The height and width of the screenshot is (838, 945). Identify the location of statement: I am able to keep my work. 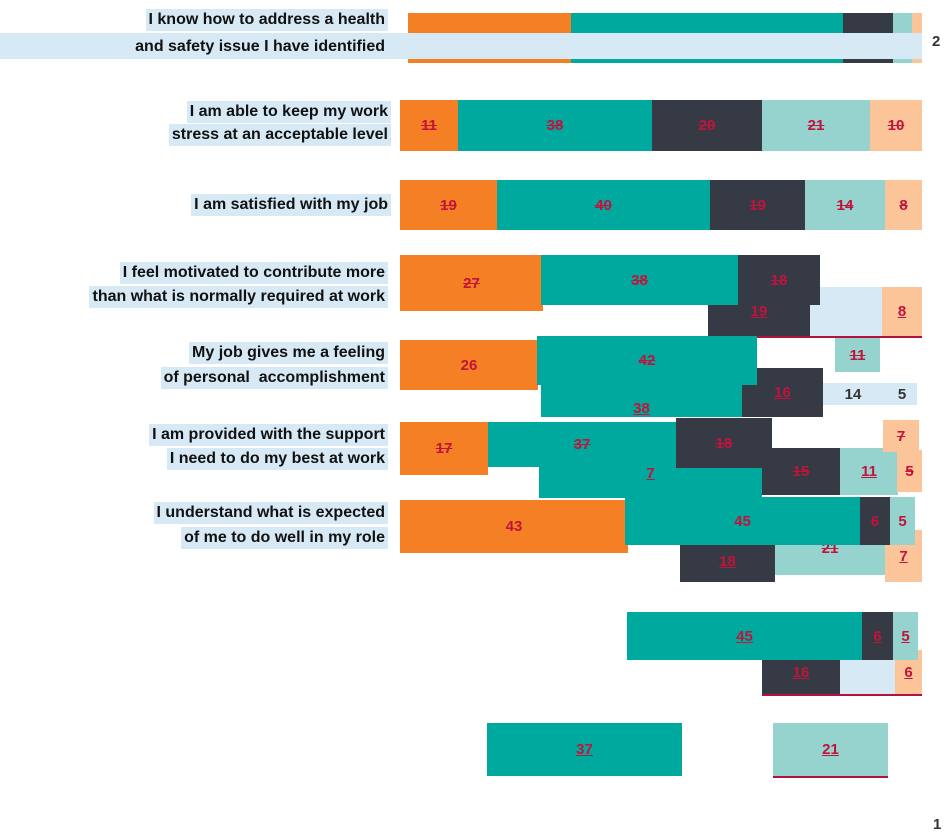
(288, 112).